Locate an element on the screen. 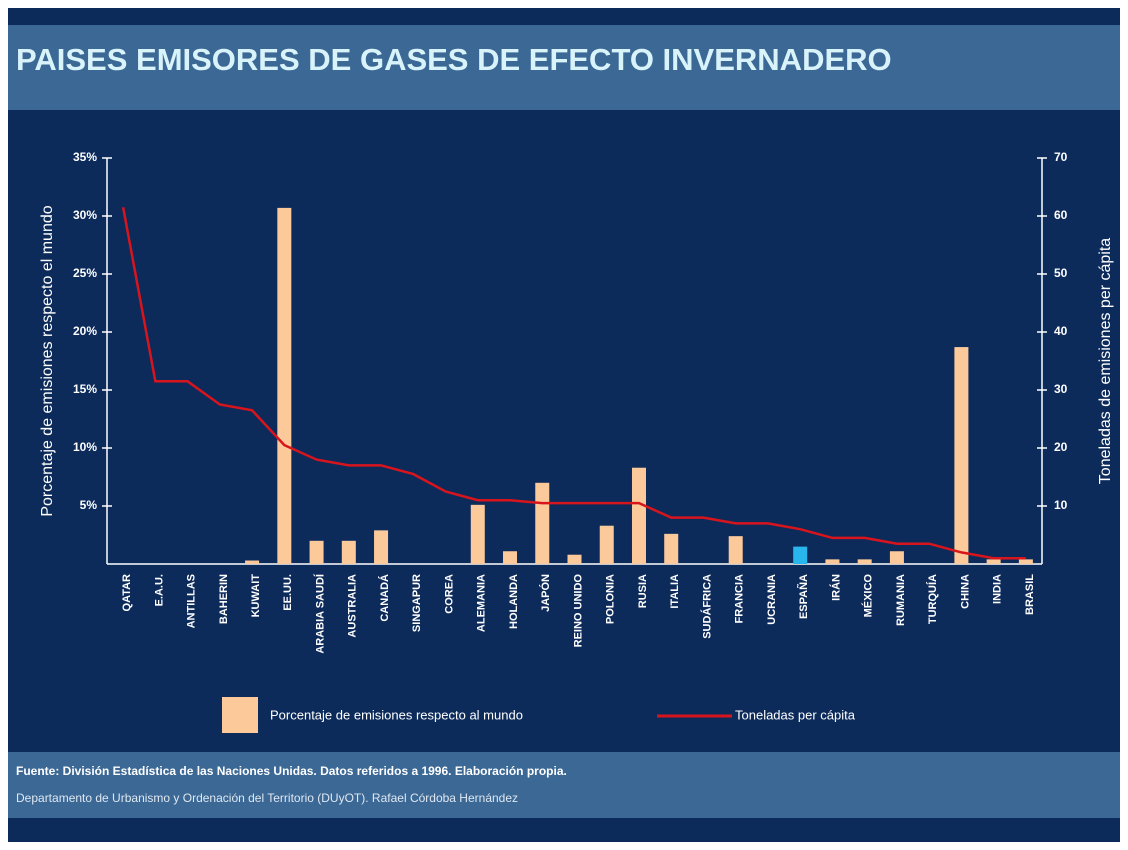 The width and height of the screenshot is (1128, 850). x-tick-label: KUWAIT is located at coordinates (256, 596).